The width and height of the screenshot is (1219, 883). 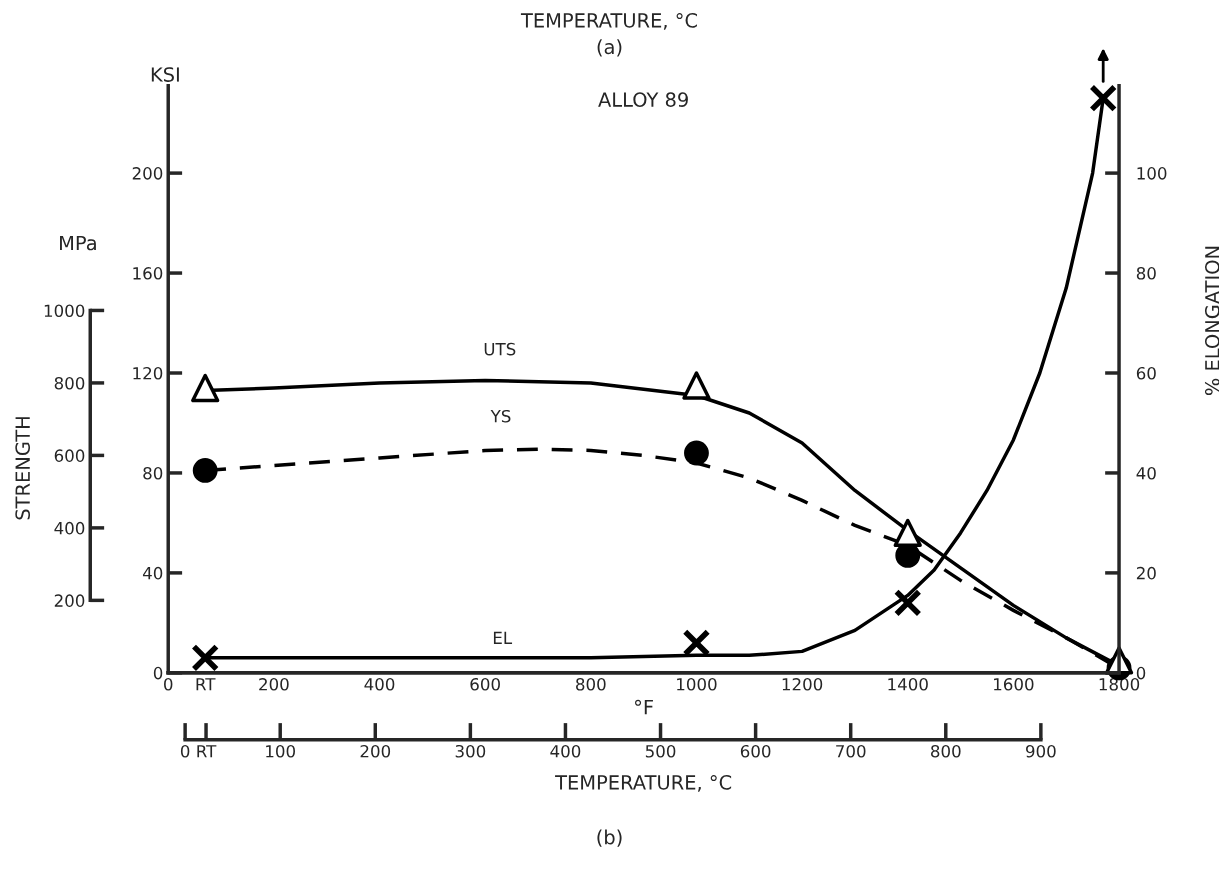 I want to click on y2-tick-label: 100, so click(x=1152, y=173).